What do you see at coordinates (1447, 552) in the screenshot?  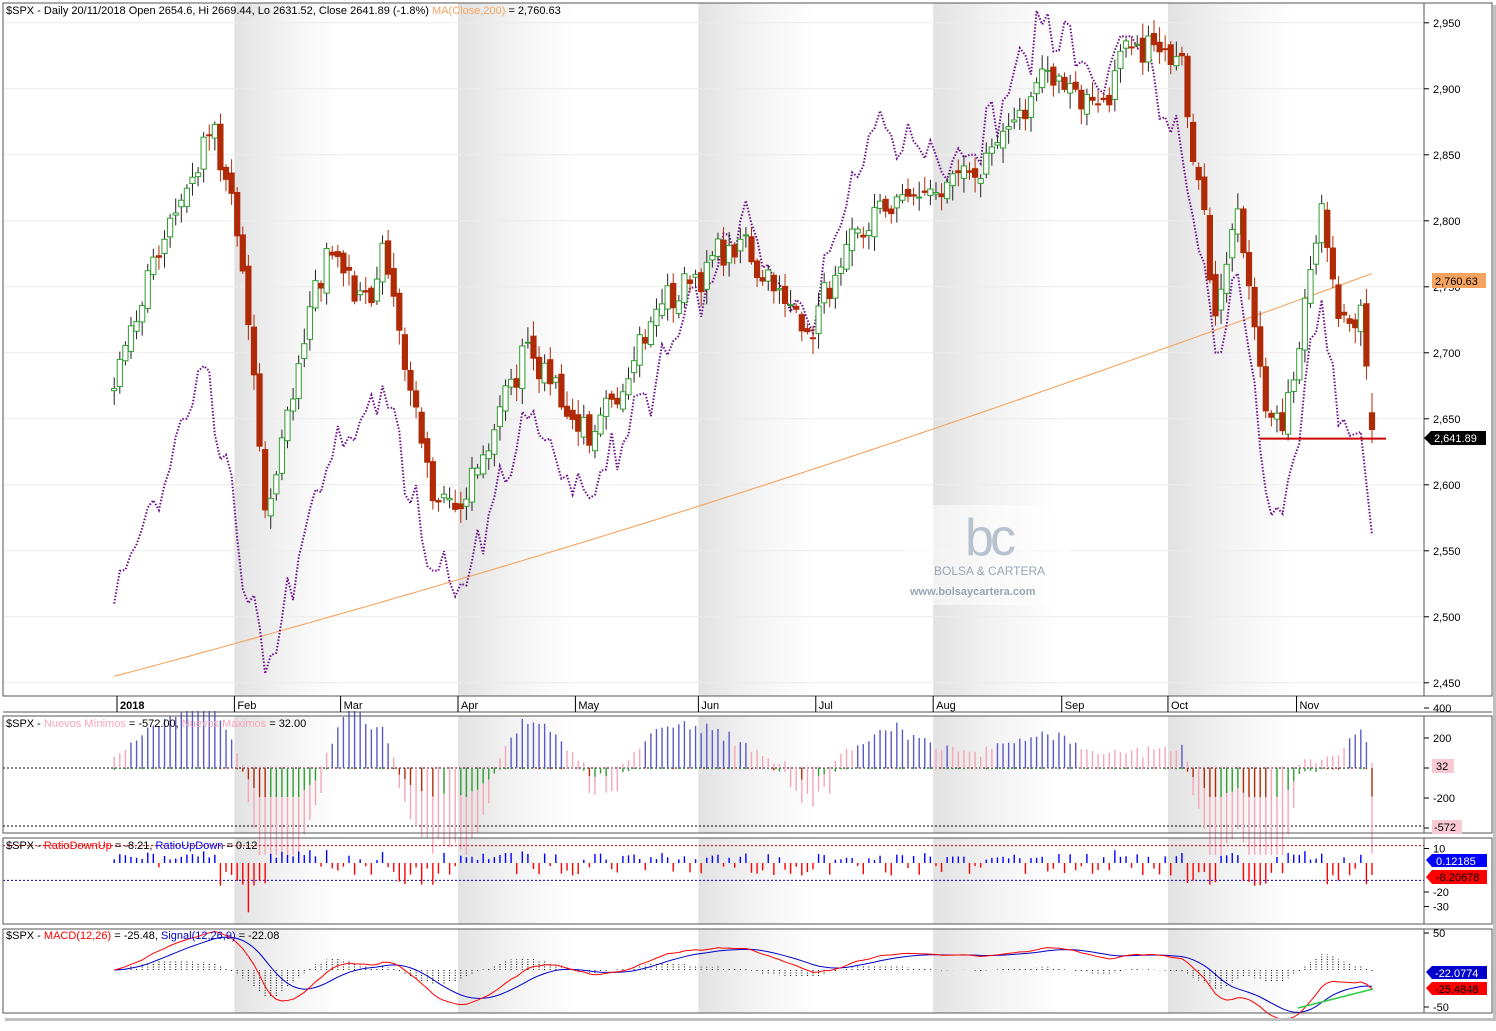 I see `price-tick-label: 2,550` at bounding box center [1447, 552].